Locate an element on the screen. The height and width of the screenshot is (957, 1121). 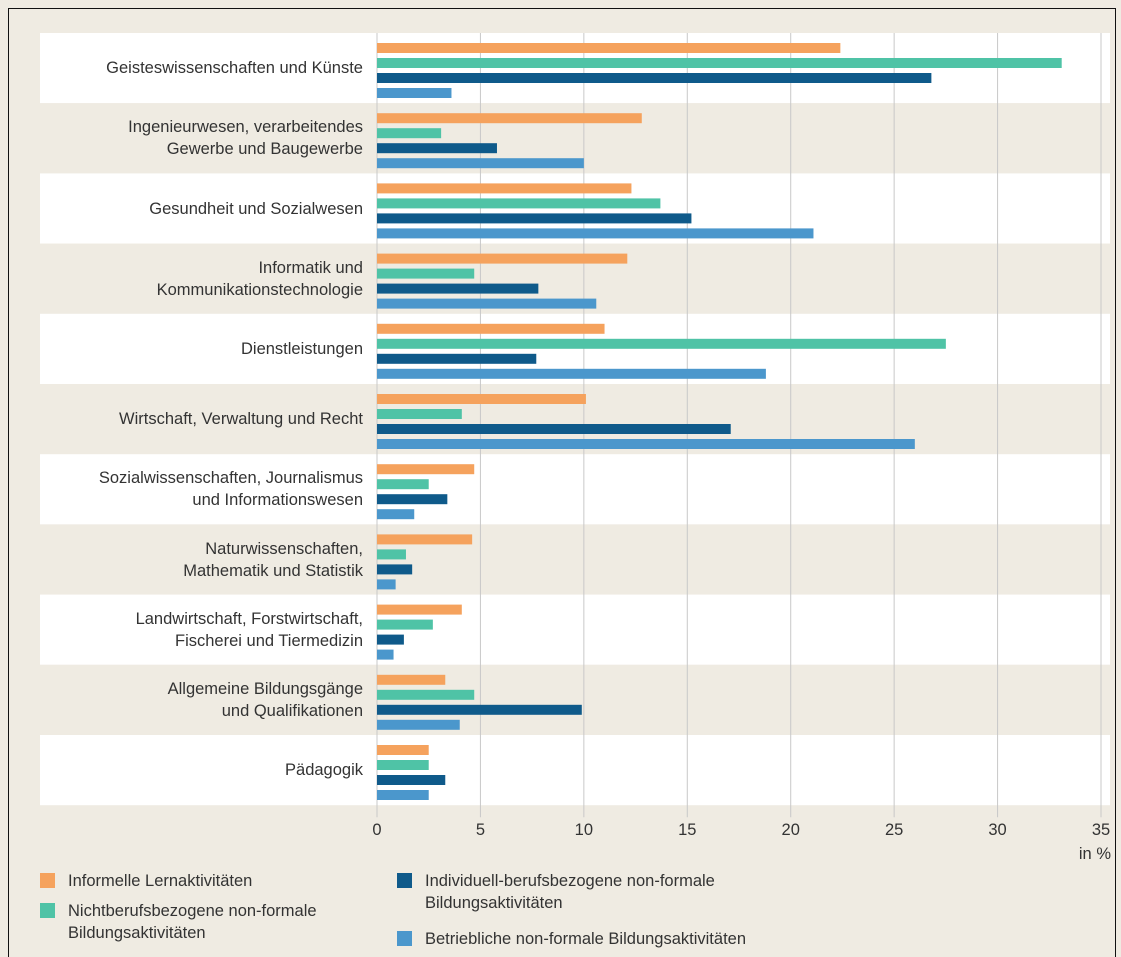
x-tick-label: 15 is located at coordinates (687, 830).